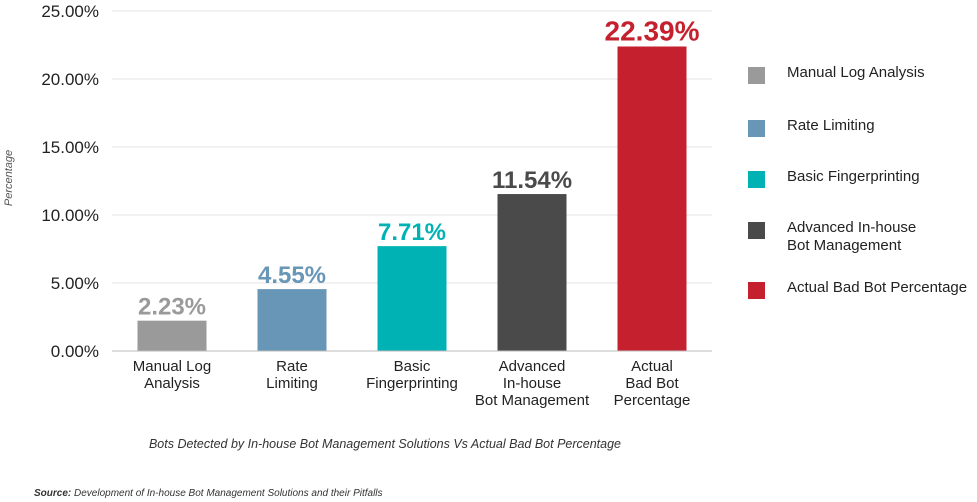 The image size is (977, 502). What do you see at coordinates (856, 72) in the screenshot?
I see `legend-label: Manual Log Analysis` at bounding box center [856, 72].